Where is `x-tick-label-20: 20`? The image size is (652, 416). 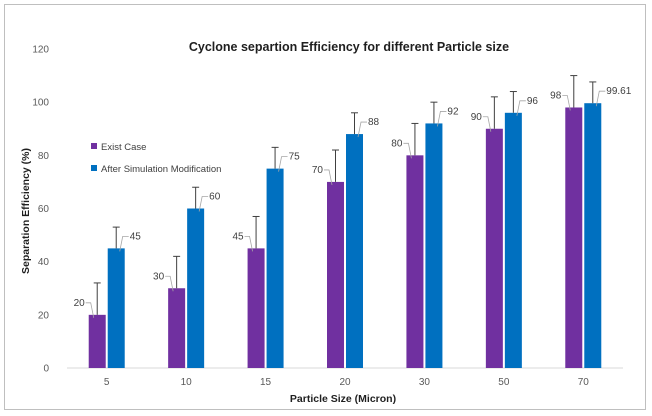 x-tick-label-20: 20 is located at coordinates (345, 382).